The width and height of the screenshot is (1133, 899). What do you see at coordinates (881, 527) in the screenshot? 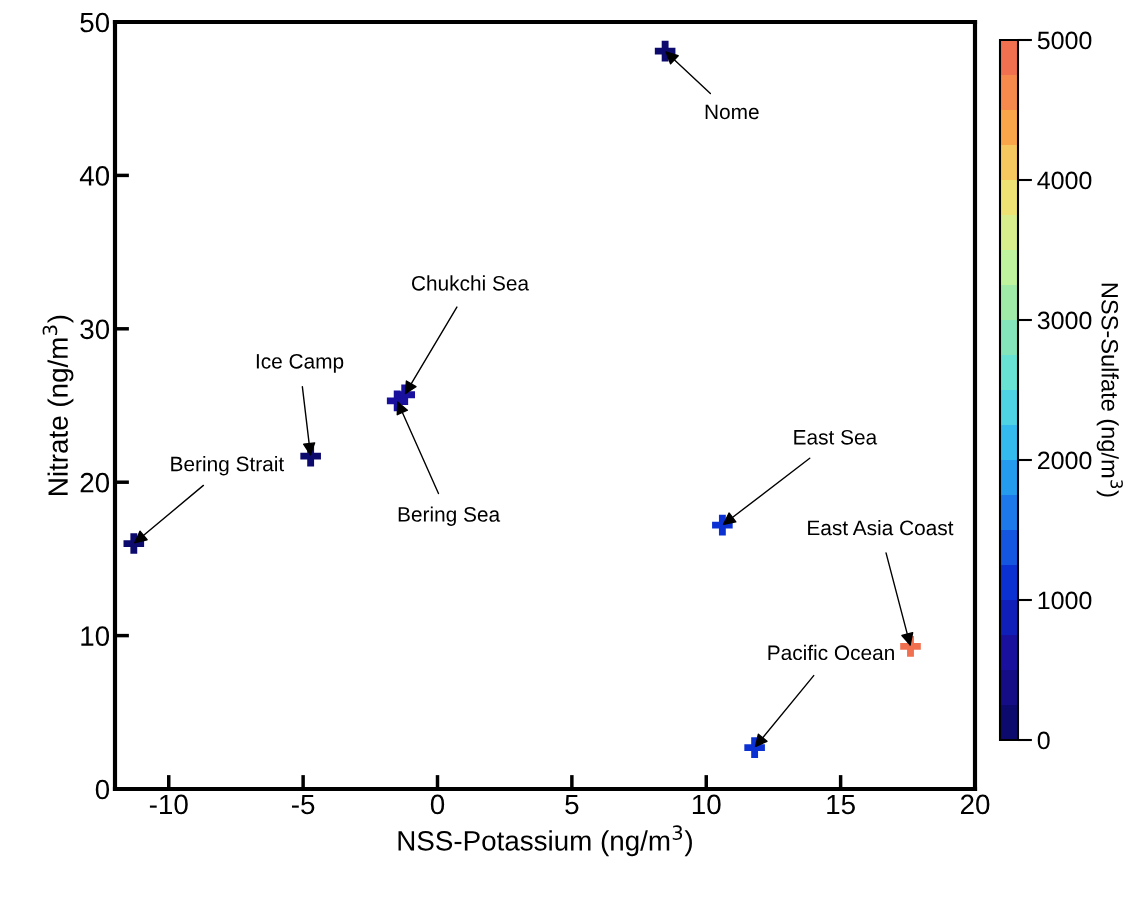
I see `annotation: East Asia Coast` at bounding box center [881, 527].